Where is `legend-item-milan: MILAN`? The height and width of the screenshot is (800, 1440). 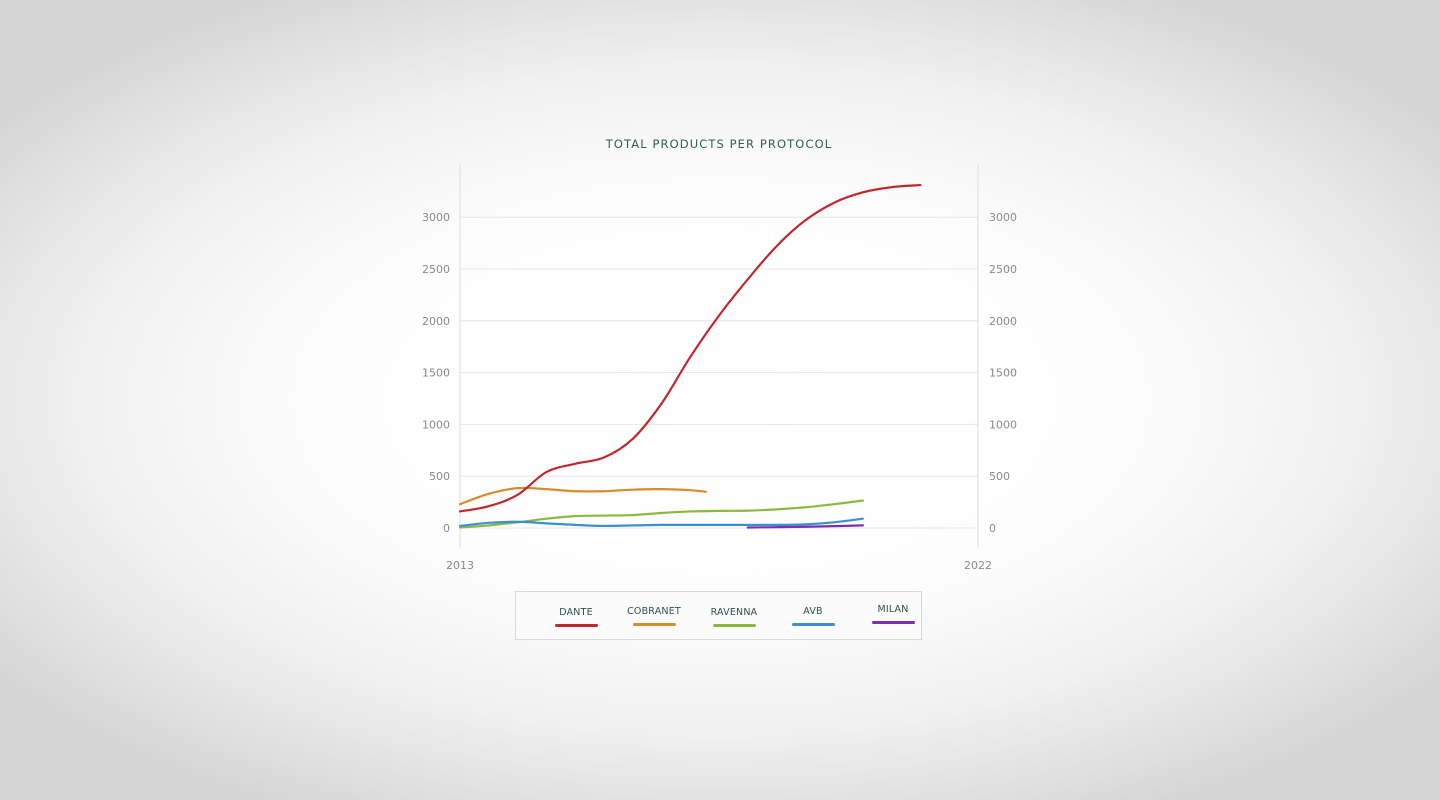 legend-item-milan: MILAN is located at coordinates (893, 614).